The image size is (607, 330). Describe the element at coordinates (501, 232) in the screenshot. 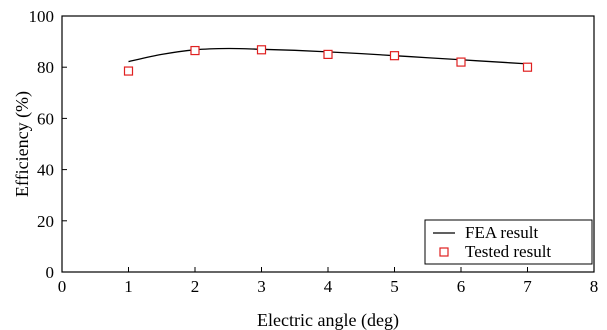

I see `legend-label: FEA result` at that location.